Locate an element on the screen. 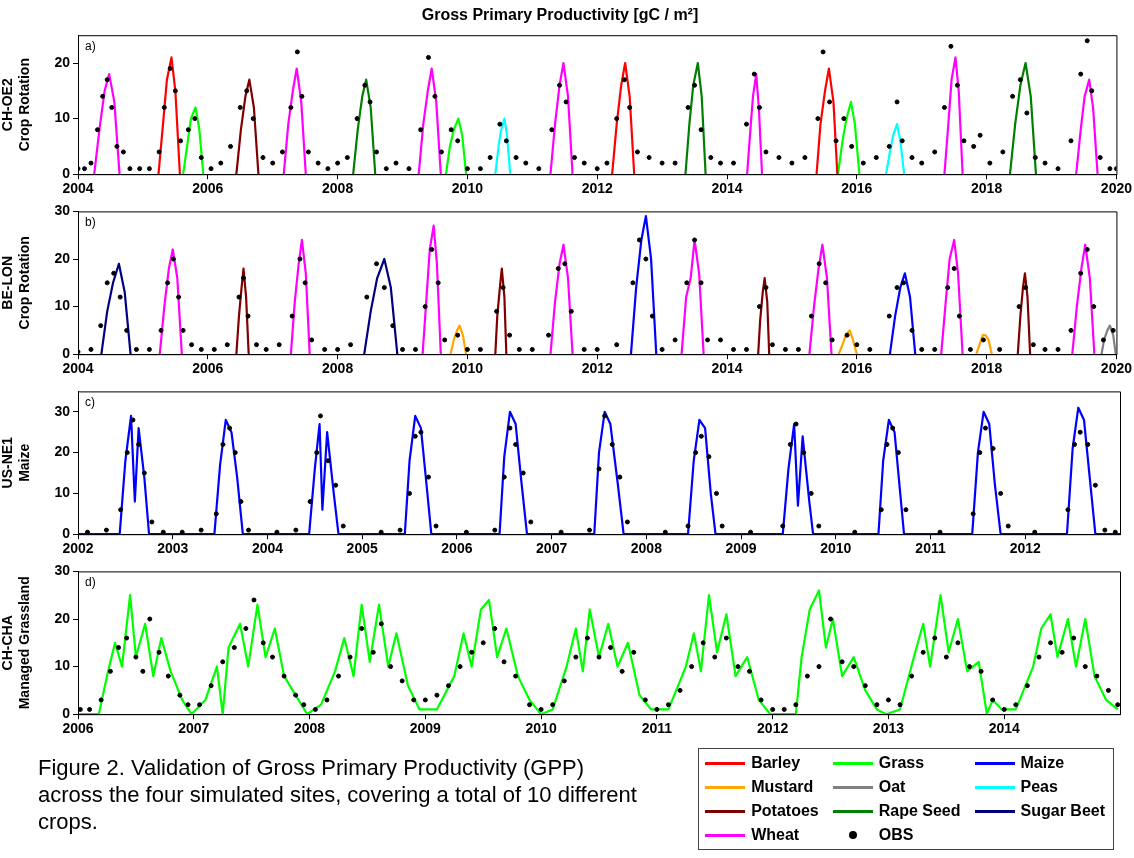 Image resolution: width=1134 pixels, height=858 pixels. y-axis-title: CH-CHA Managed Grassland is located at coordinates (16, 643).